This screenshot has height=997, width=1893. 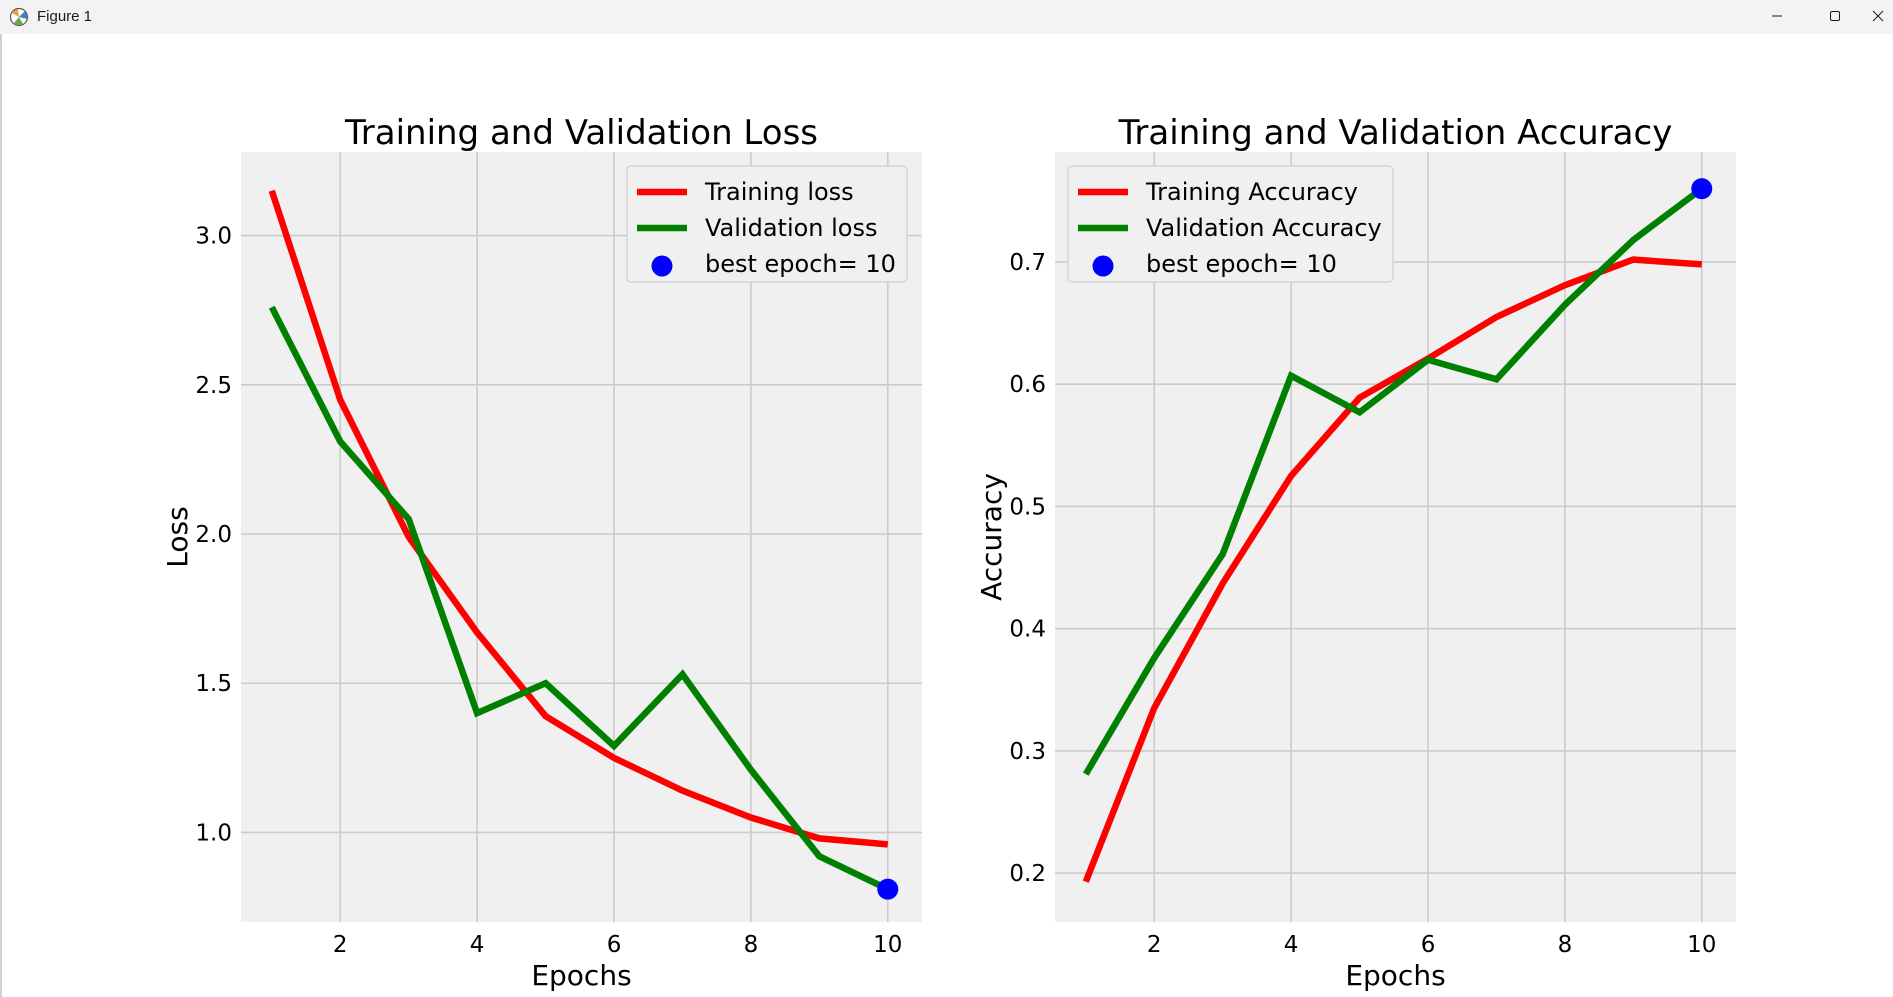 What do you see at coordinates (791, 228) in the screenshot?
I see `legend-label: Validation loss` at bounding box center [791, 228].